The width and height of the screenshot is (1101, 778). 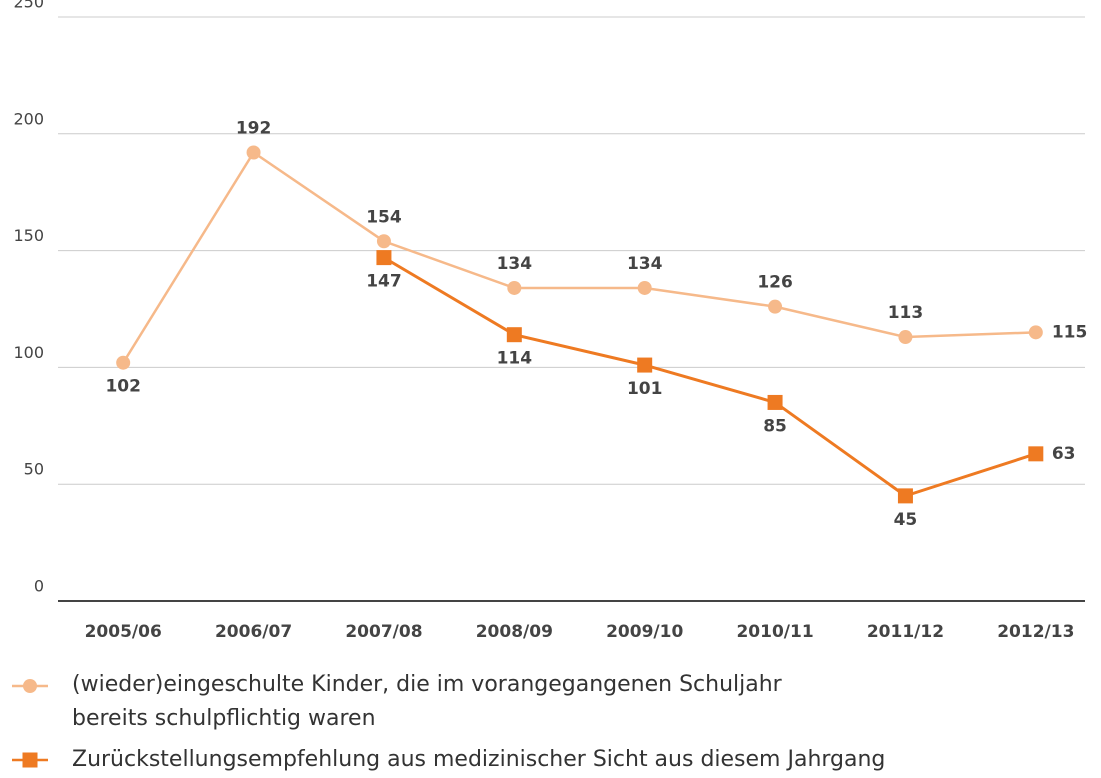 What do you see at coordinates (514, 632) in the screenshot?
I see `x-tick-label: 2008/09` at bounding box center [514, 632].